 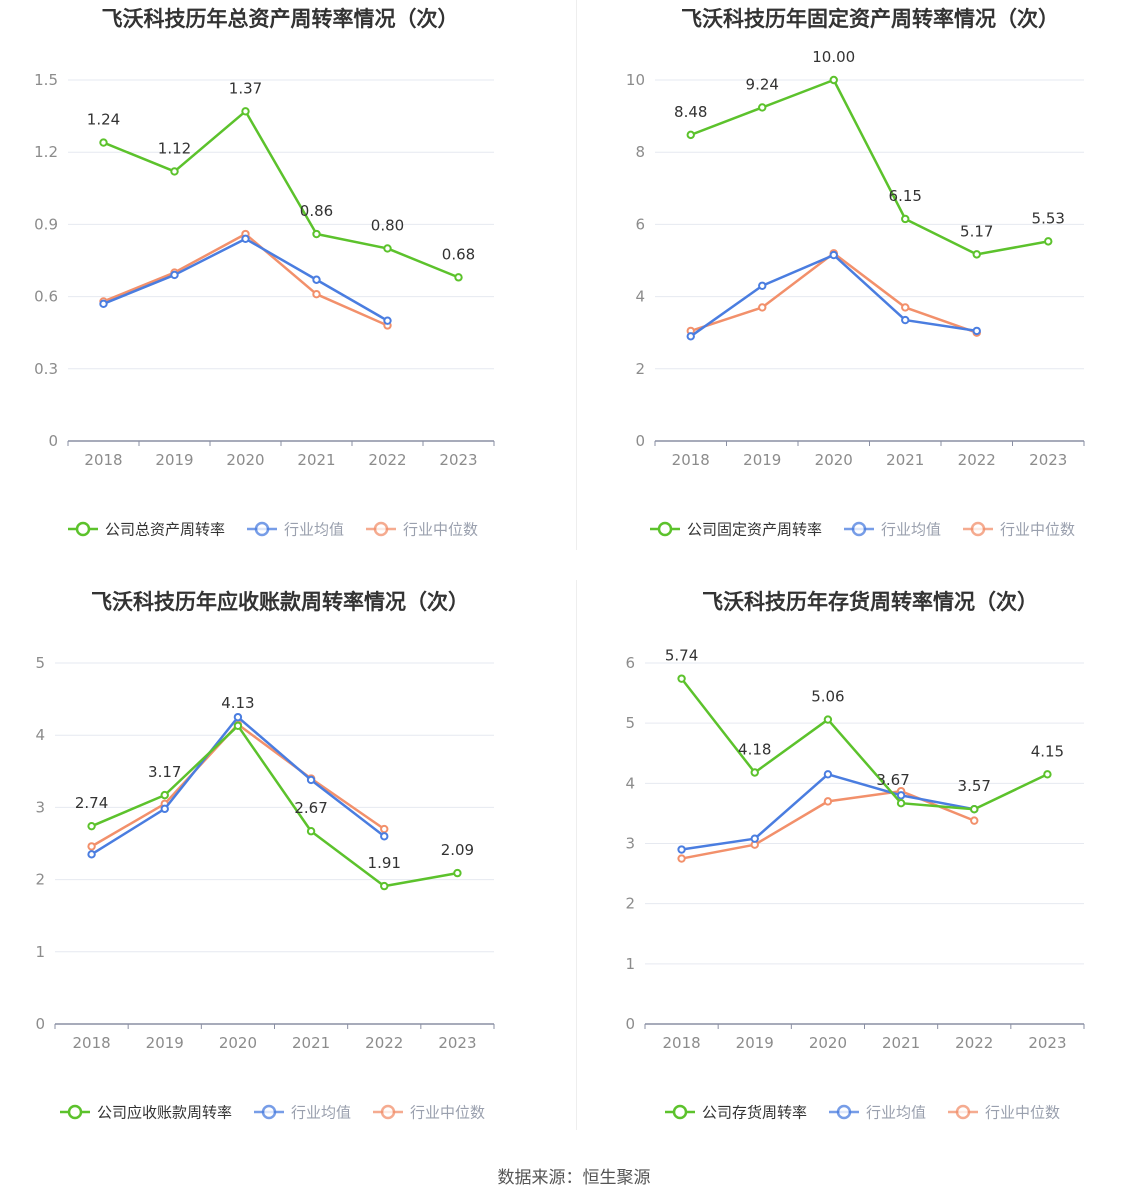 What do you see at coordinates (46, 80) in the screenshot?
I see `y-tick-label: 1.5` at bounding box center [46, 80].